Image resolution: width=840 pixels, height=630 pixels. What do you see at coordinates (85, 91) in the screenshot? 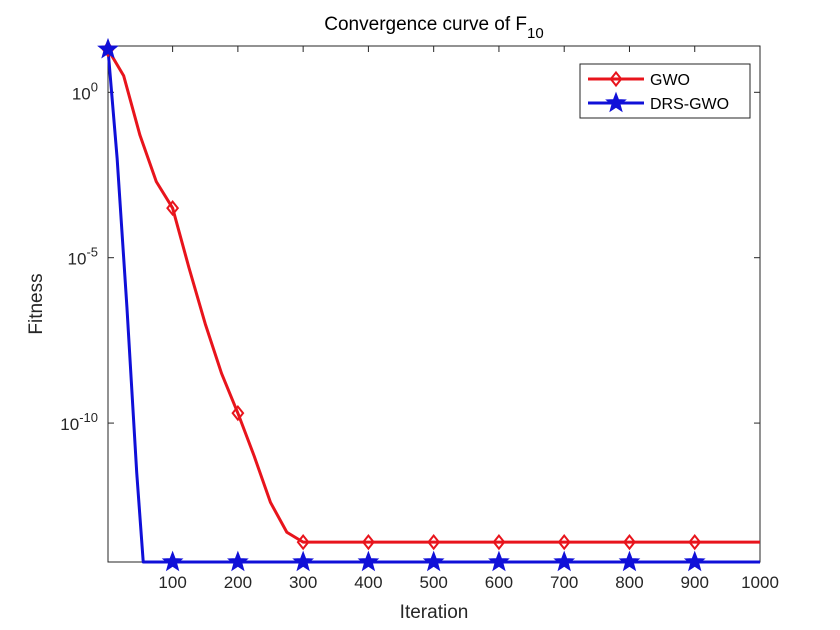
I see `y-tick-label: 10⁰` at bounding box center [85, 91].